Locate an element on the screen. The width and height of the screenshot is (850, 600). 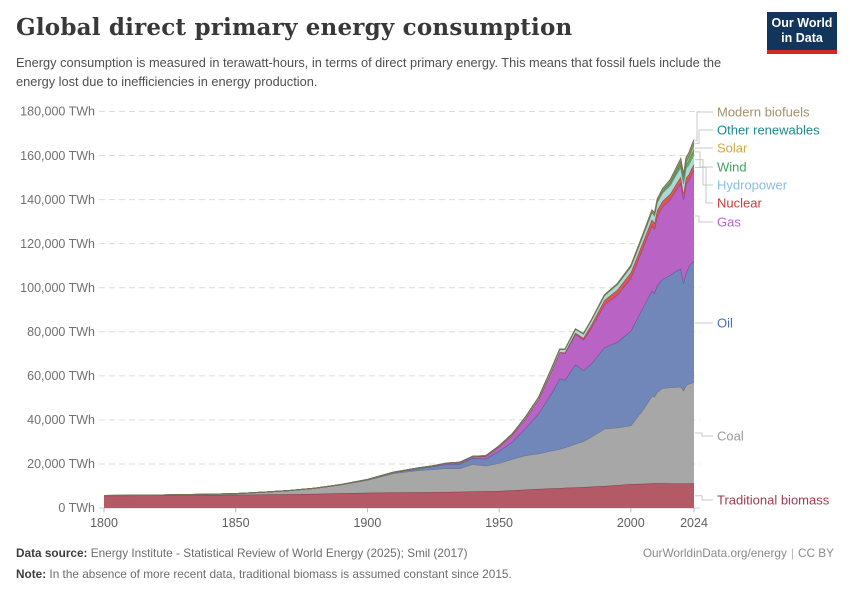
y-axis-tick-label: 160,000 TWh is located at coordinates (57, 156).